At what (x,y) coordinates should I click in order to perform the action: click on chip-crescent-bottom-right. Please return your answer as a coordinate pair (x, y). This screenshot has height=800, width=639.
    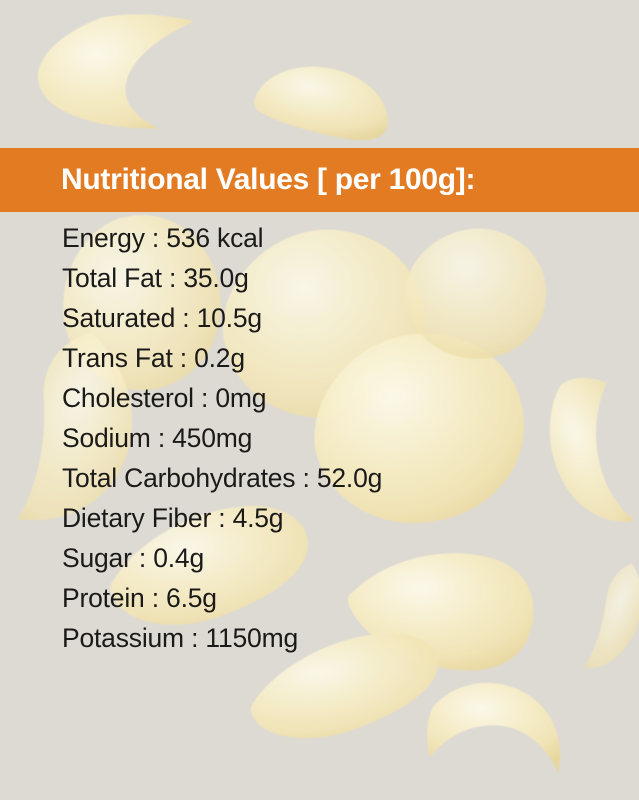
    Looking at the image, I should click on (502, 736).